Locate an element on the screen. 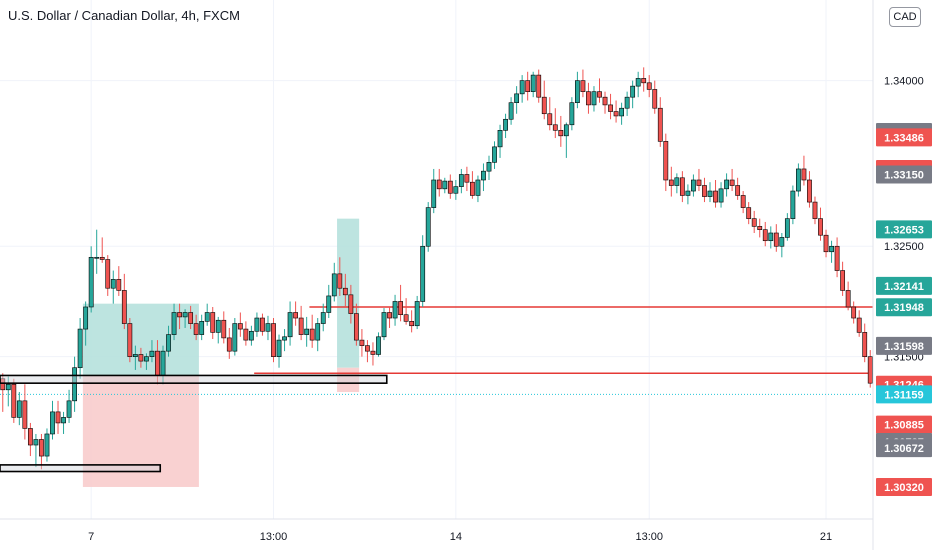 The width and height of the screenshot is (932, 555). price-badge-label: 1.31948 is located at coordinates (904, 308).